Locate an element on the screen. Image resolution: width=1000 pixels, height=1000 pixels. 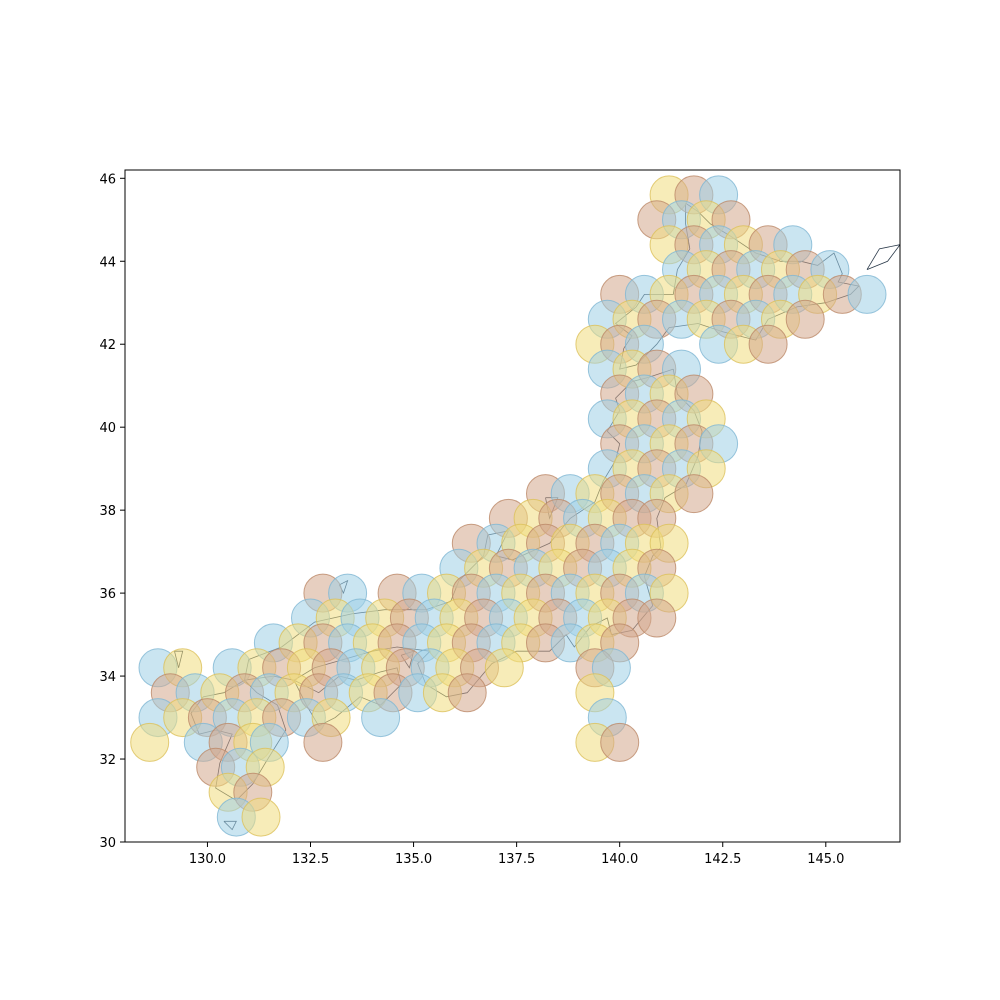
x-tick-label-4: 140.0 is located at coordinates (619, 859).